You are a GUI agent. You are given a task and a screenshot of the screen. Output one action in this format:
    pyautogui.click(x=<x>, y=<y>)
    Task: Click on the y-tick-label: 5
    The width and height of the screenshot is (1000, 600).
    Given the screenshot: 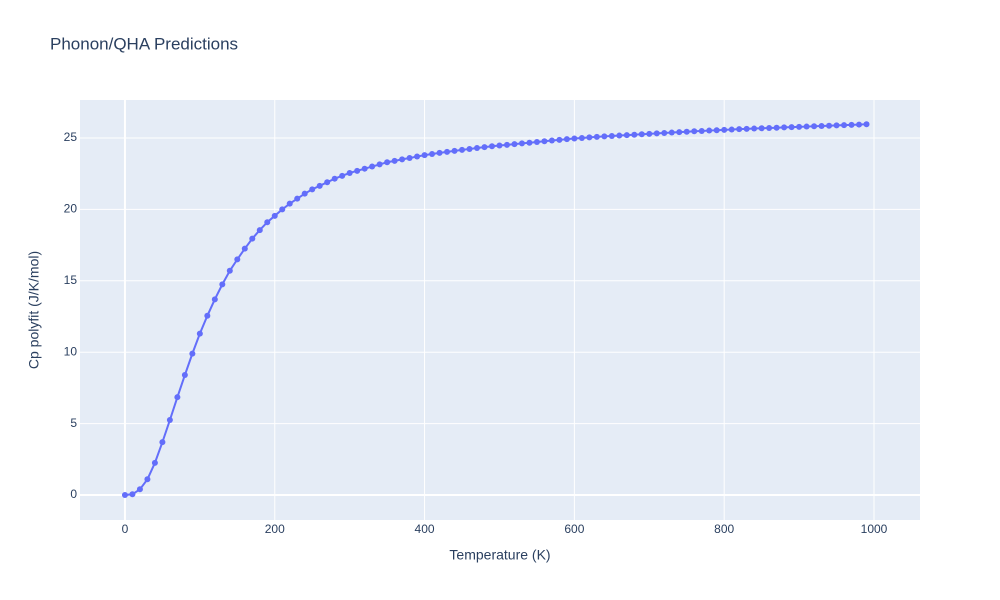 What is the action you would take?
    pyautogui.click(x=73, y=423)
    